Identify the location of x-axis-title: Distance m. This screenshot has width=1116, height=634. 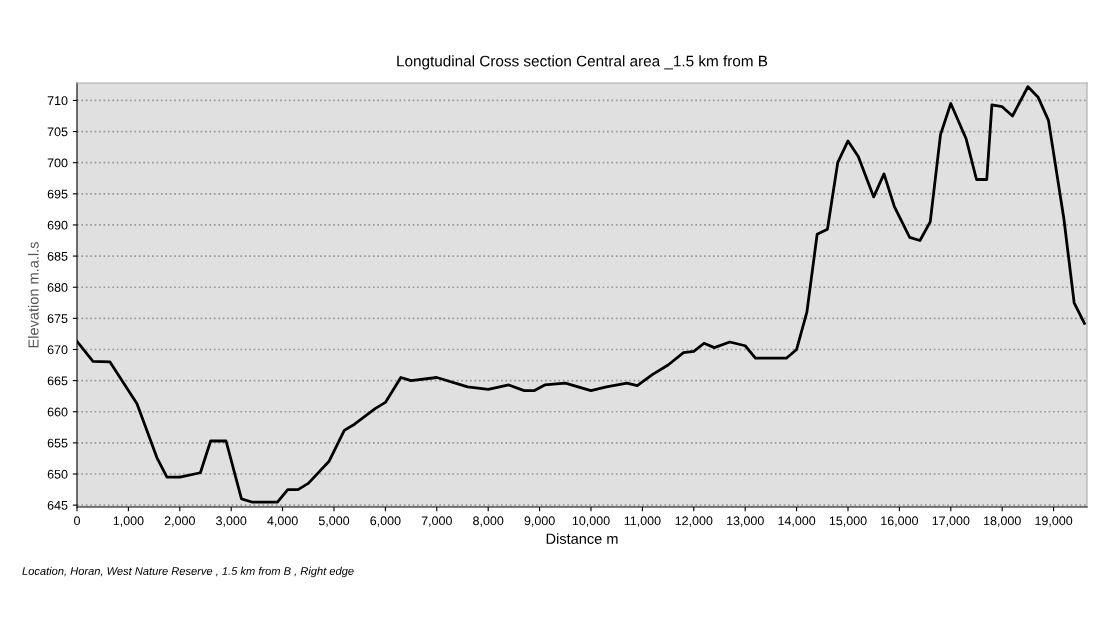
(582, 538).